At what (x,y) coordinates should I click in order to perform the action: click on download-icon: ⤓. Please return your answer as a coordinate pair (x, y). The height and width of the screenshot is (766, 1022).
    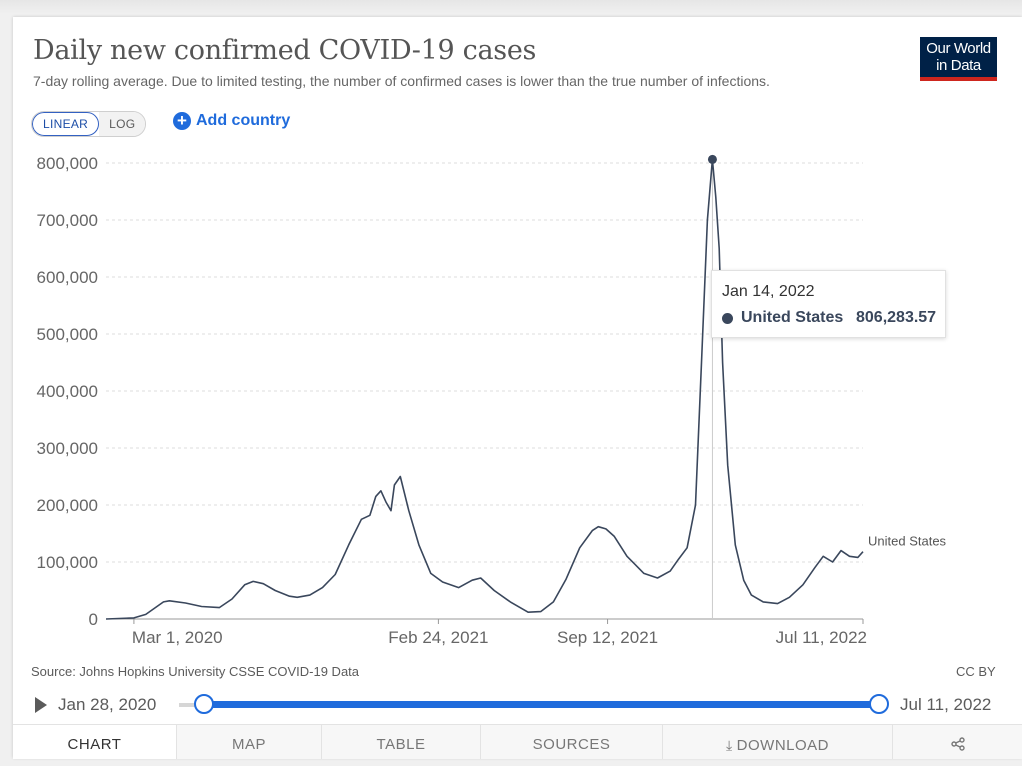
    Looking at the image, I should click on (729, 745).